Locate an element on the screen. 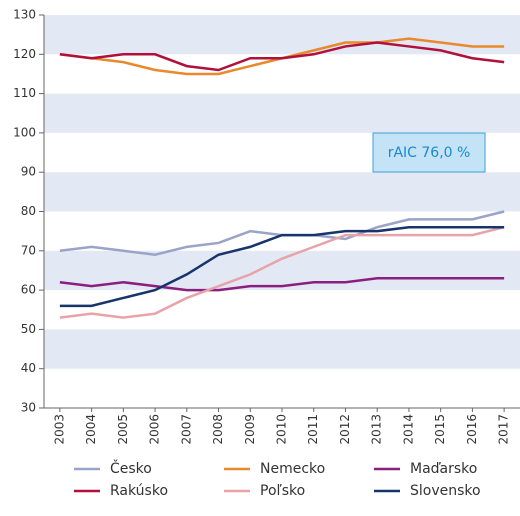  x-tick-label: 2005 is located at coordinates (123, 429).